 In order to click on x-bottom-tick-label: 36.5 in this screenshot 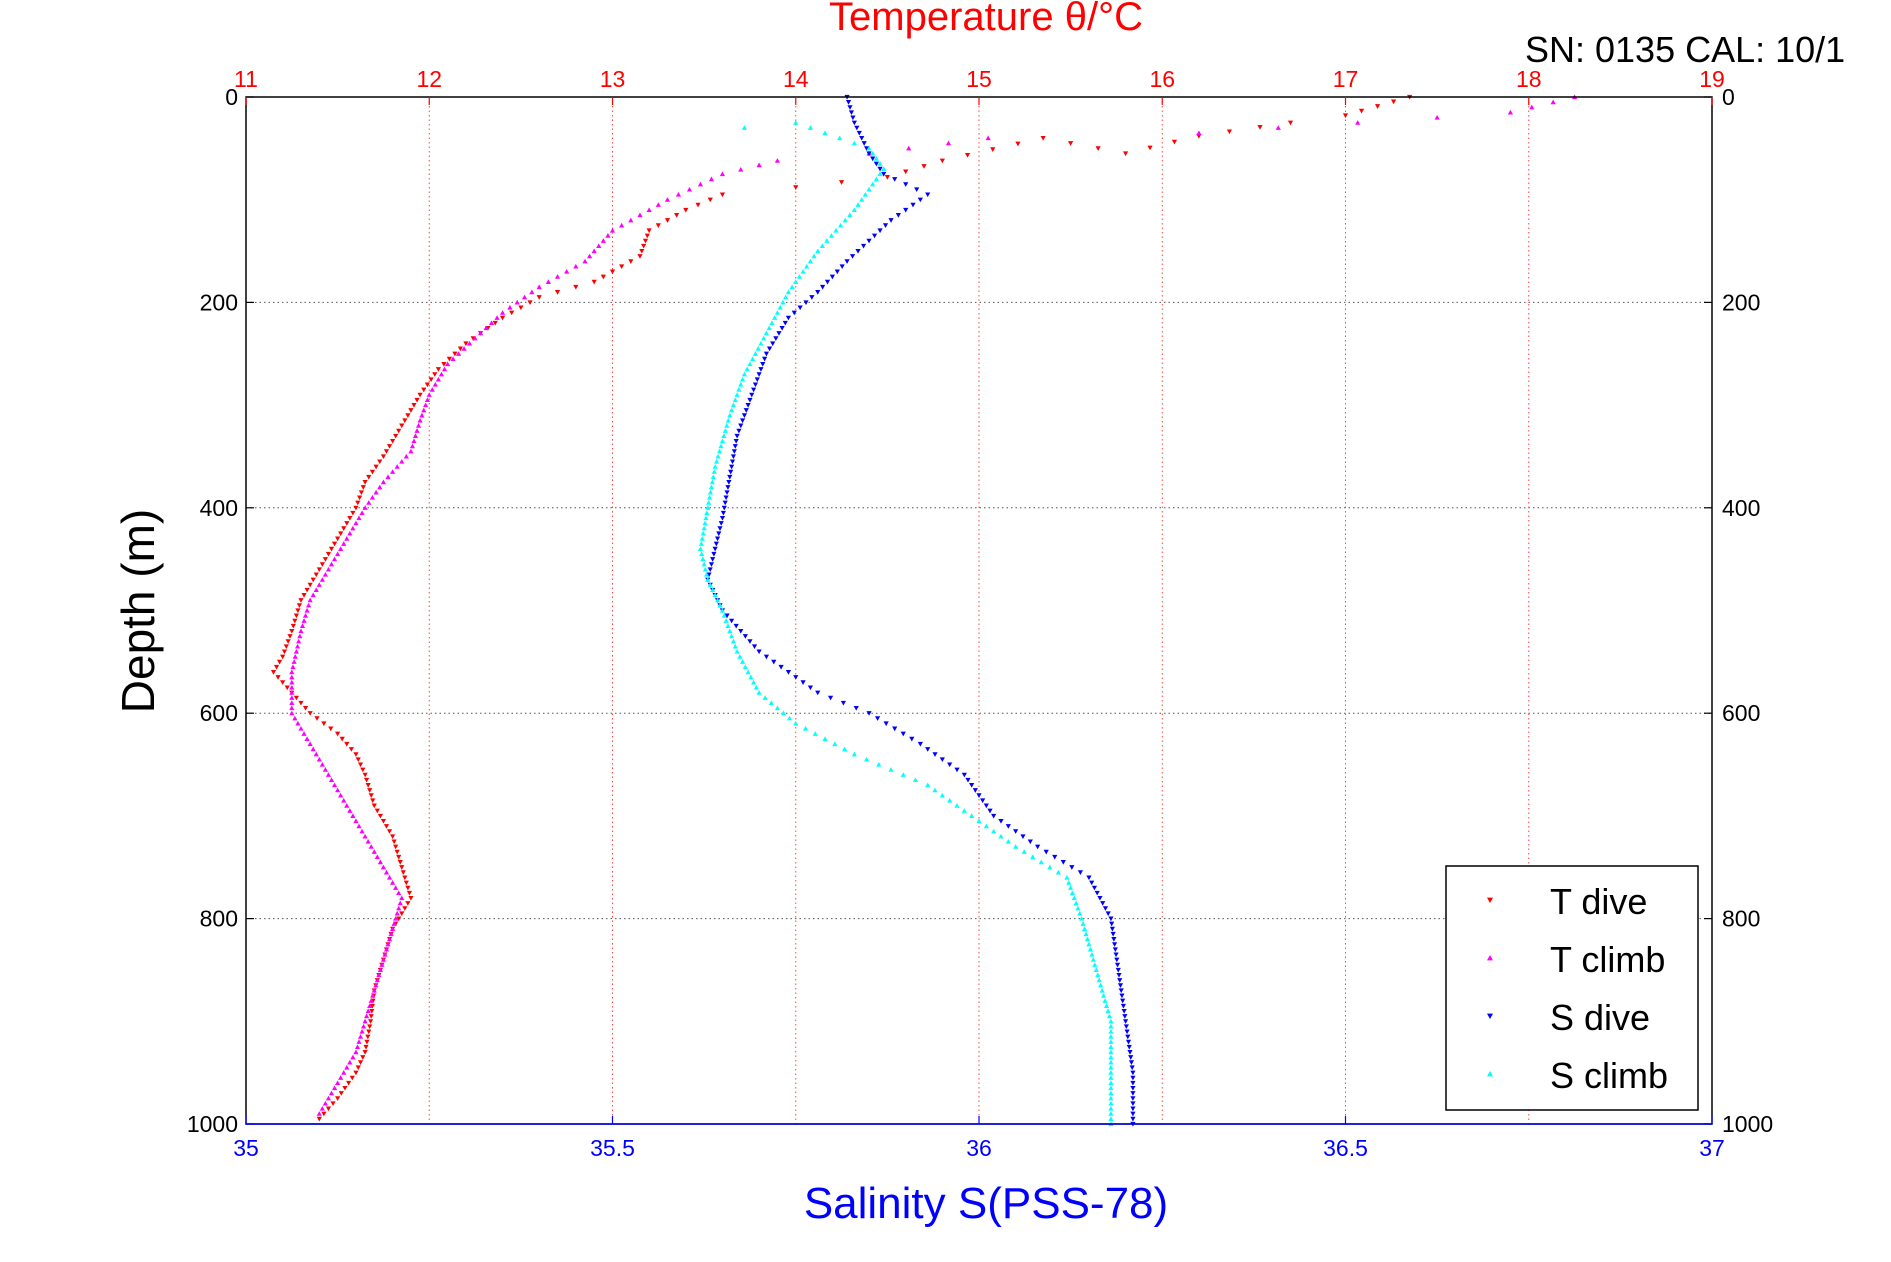, I will do `click(1345, 1148)`.